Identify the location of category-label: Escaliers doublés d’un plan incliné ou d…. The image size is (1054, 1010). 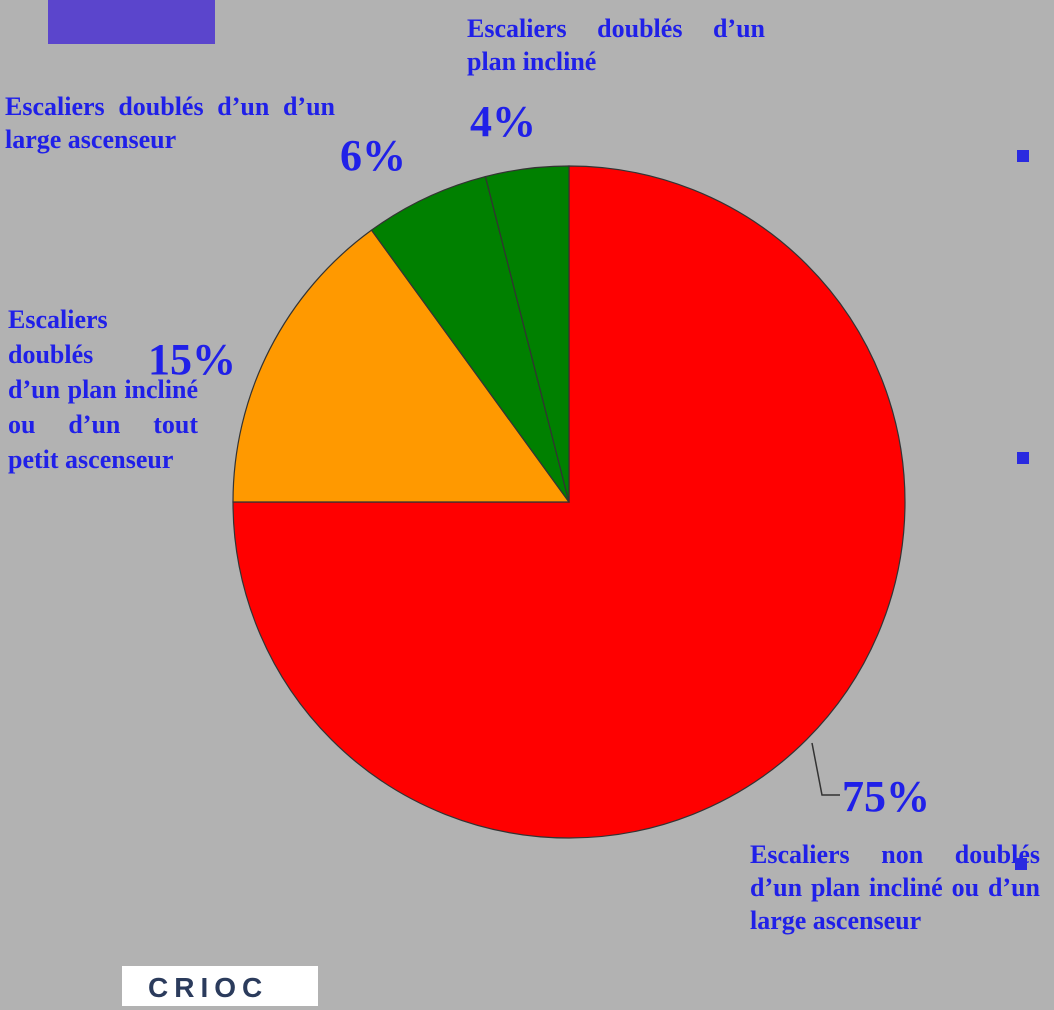
(103, 389).